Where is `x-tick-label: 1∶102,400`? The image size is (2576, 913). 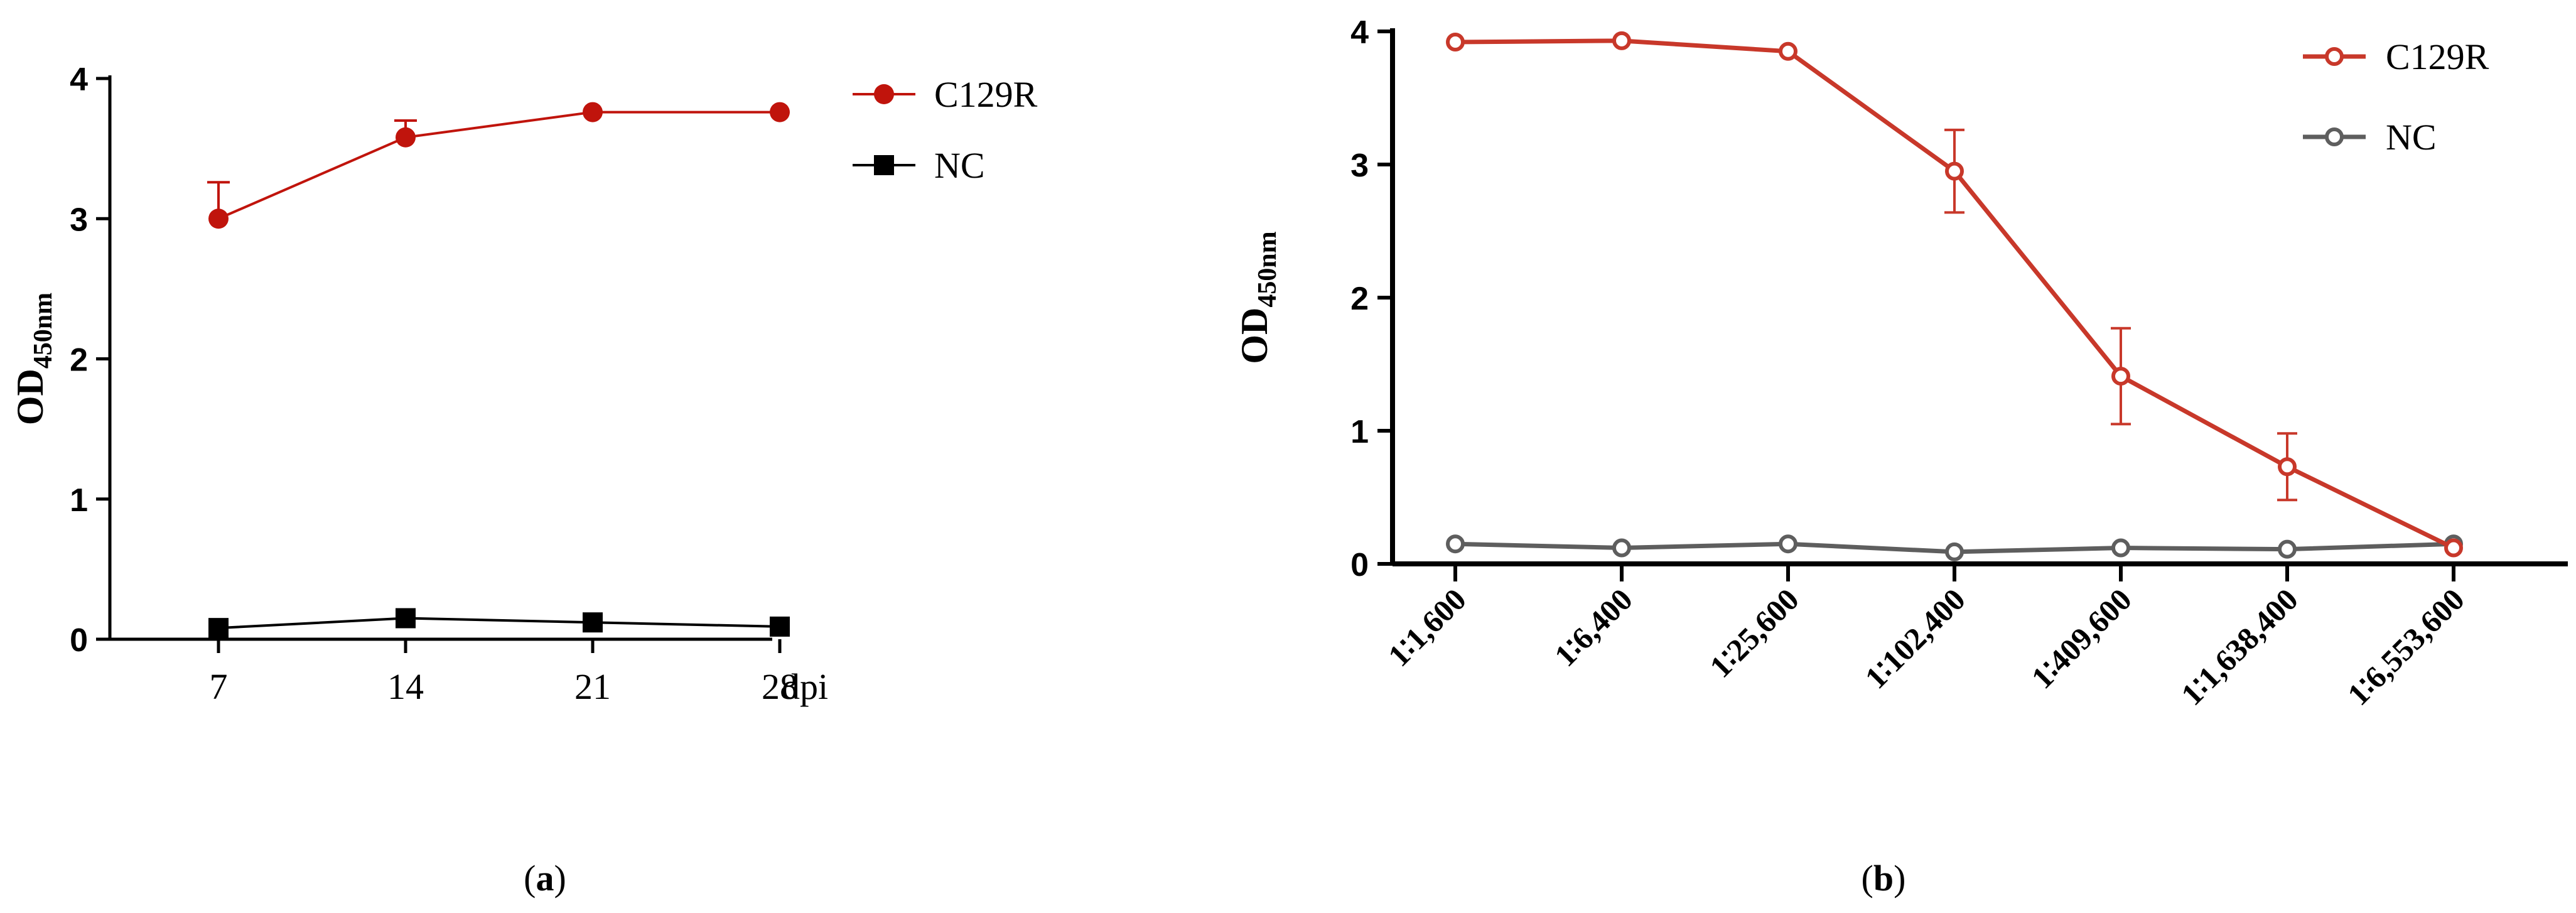
x-tick-label: 1∶102,400 is located at coordinates (1914, 638).